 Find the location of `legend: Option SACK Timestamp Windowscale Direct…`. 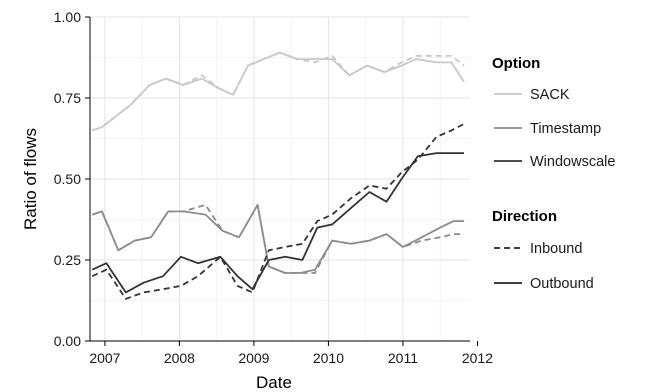

legend: Option SACK Timestamp Windowscale Direct… is located at coordinates (553, 173).